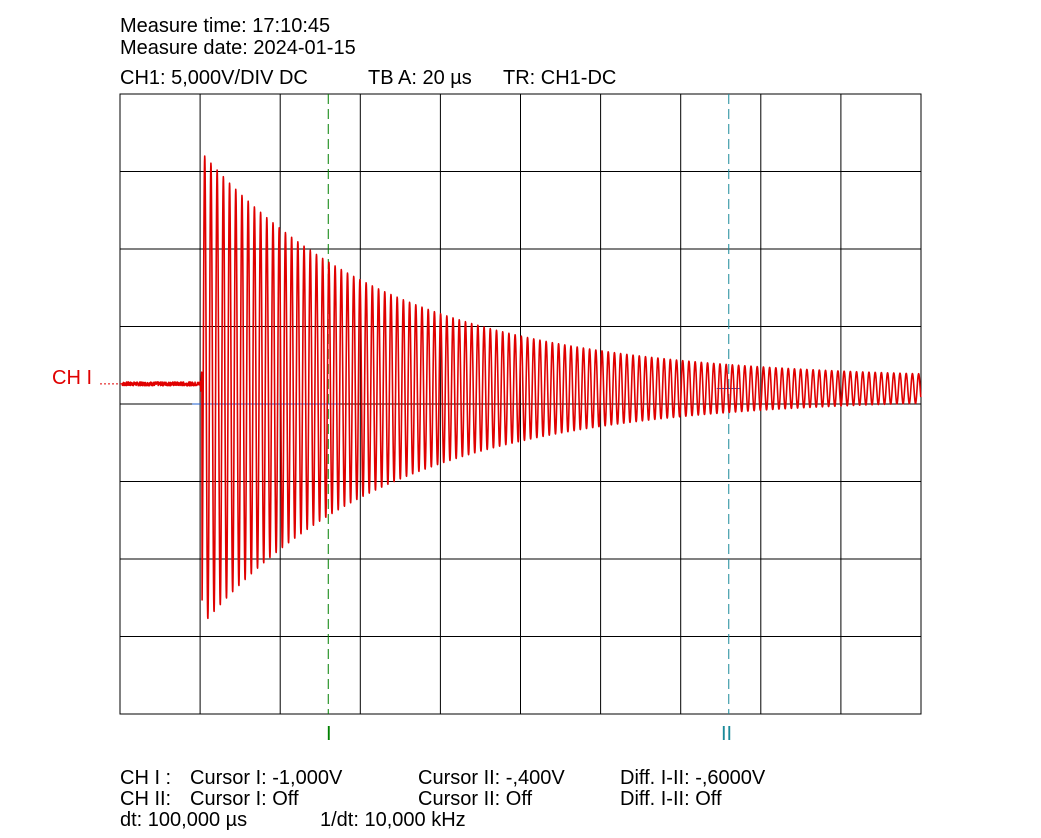 This screenshot has width=1041, height=838. I want to click on readout-ch1-label: CH I :, so click(146, 778).